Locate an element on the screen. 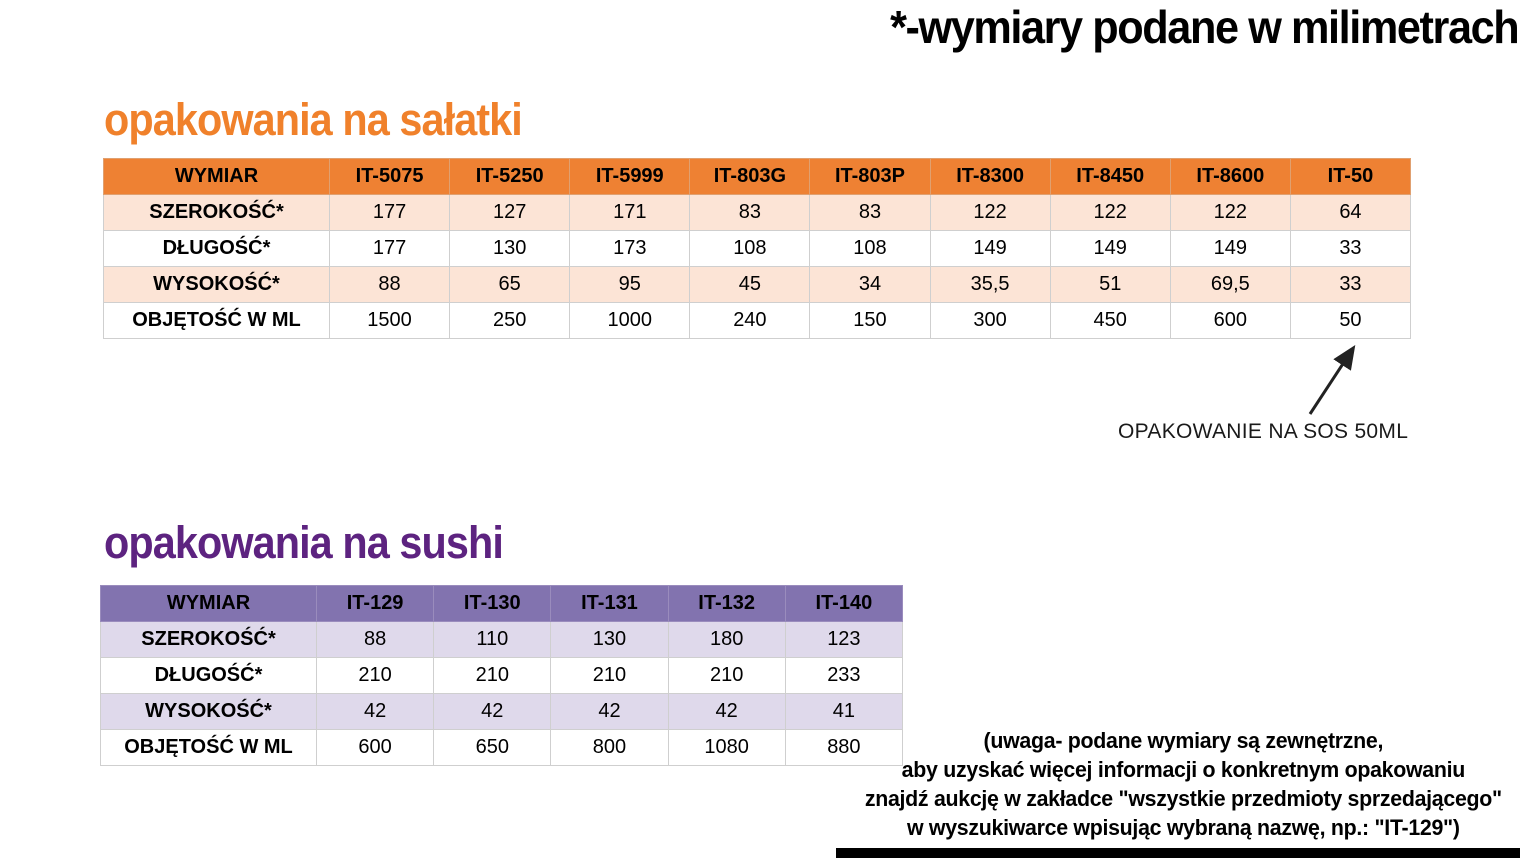 The width and height of the screenshot is (1520, 858). cropped-bottom-band is located at coordinates (1178, 853).